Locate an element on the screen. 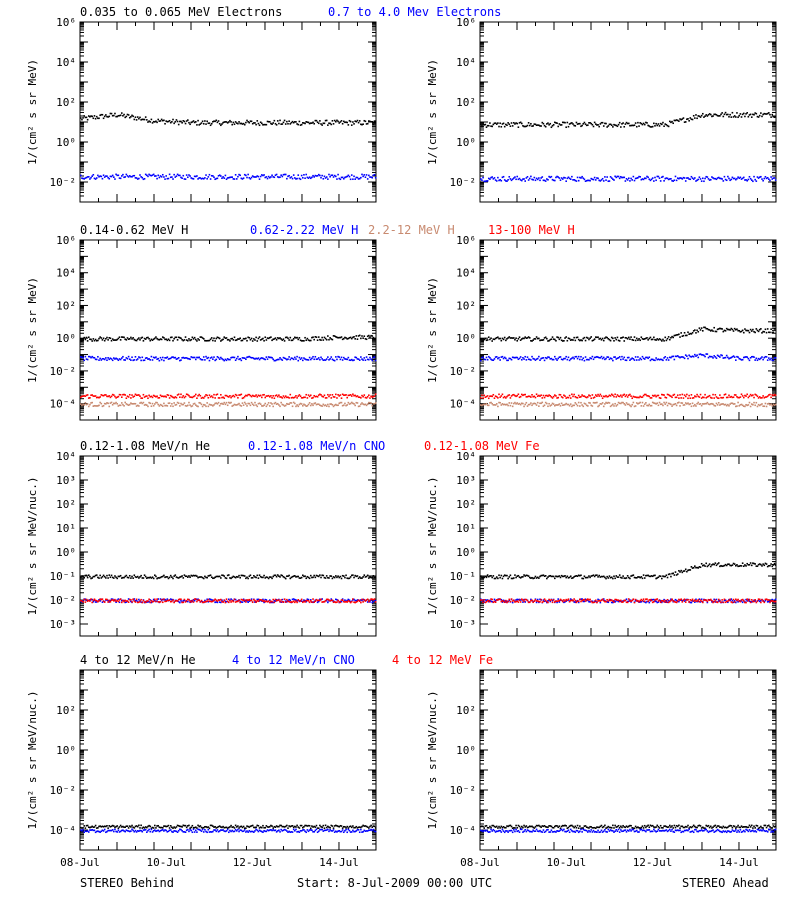 The width and height of the screenshot is (800, 900). y-axis-label: 1/(cm² s sr MeV) is located at coordinates (432, 112).